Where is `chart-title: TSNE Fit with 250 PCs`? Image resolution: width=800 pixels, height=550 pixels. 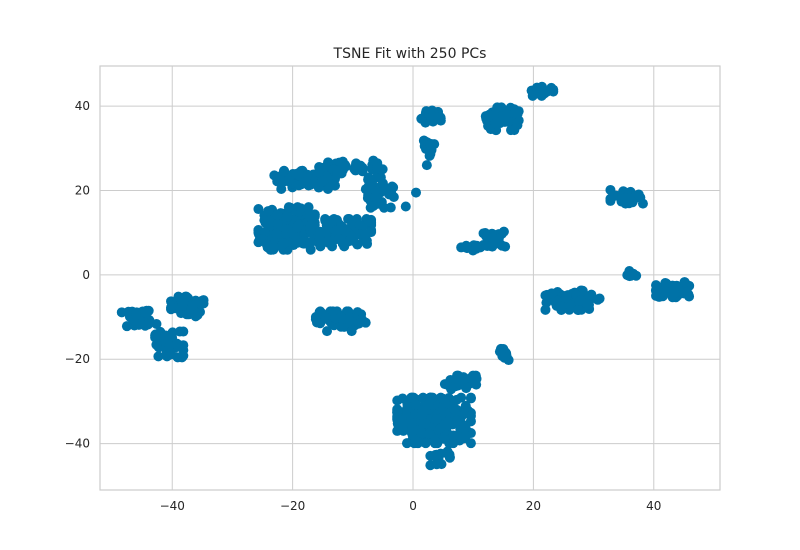
chart-title: TSNE Fit with 250 PCs is located at coordinates (410, 54).